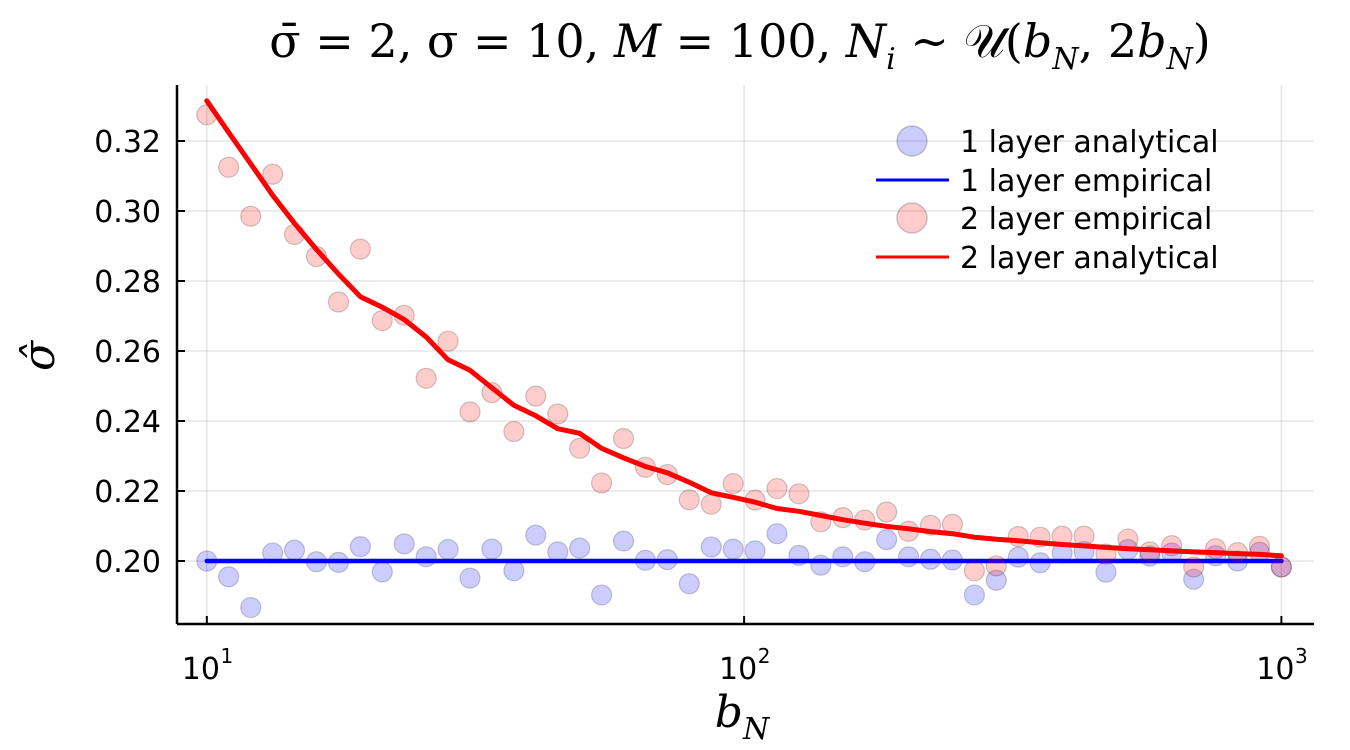 Image resolution: width=1350 pixels, height=750 pixels. Describe the element at coordinates (753, 41) in the screenshot. I see `chart-title-part: = 100,` at that location.